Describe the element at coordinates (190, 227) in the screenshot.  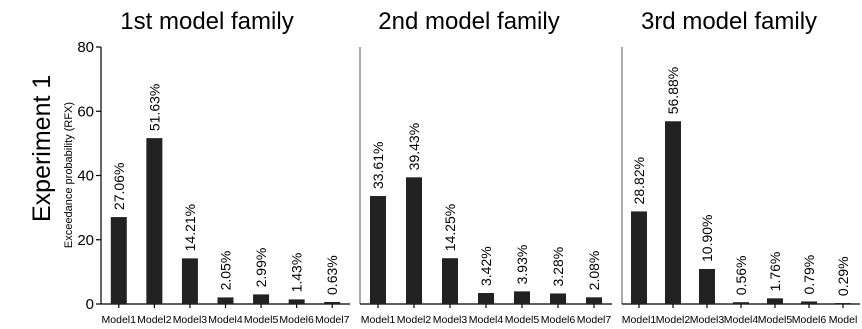
I see `data-label: 14.21%` at that location.